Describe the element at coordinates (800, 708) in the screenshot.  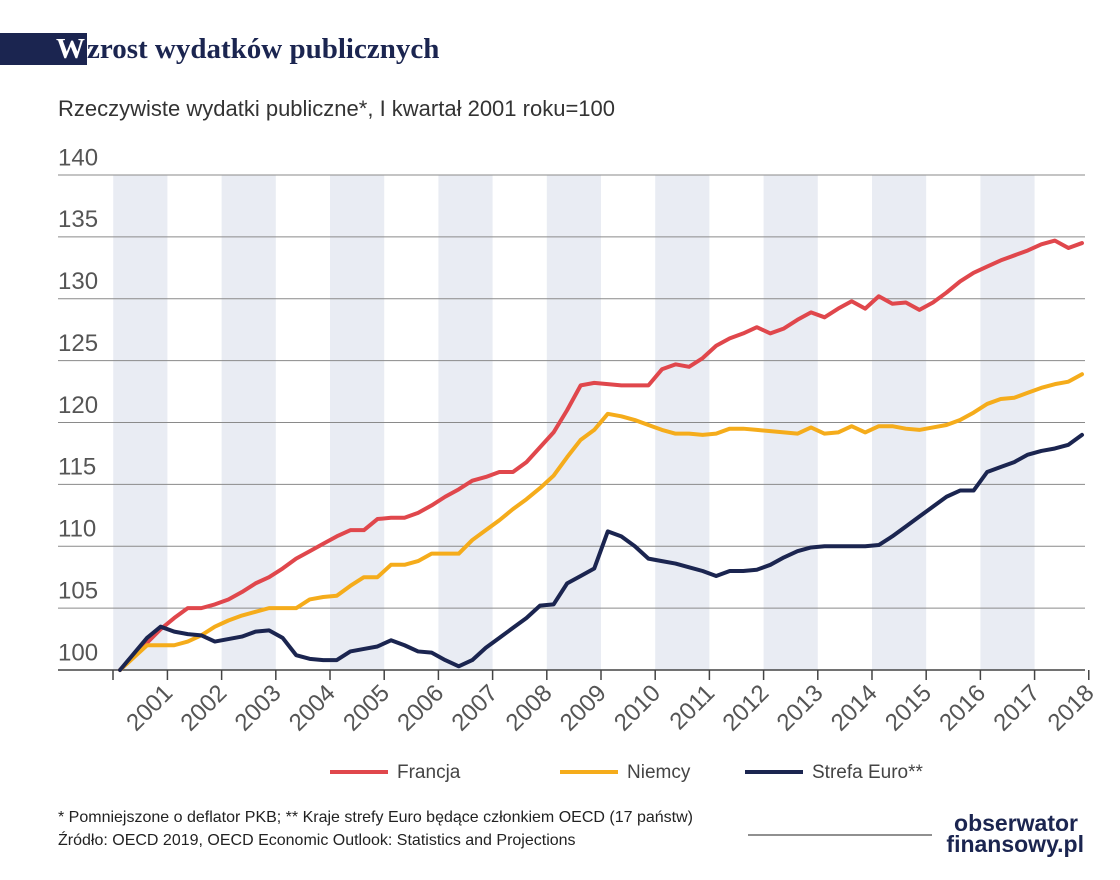
I see `x-tick-label: 2013` at that location.